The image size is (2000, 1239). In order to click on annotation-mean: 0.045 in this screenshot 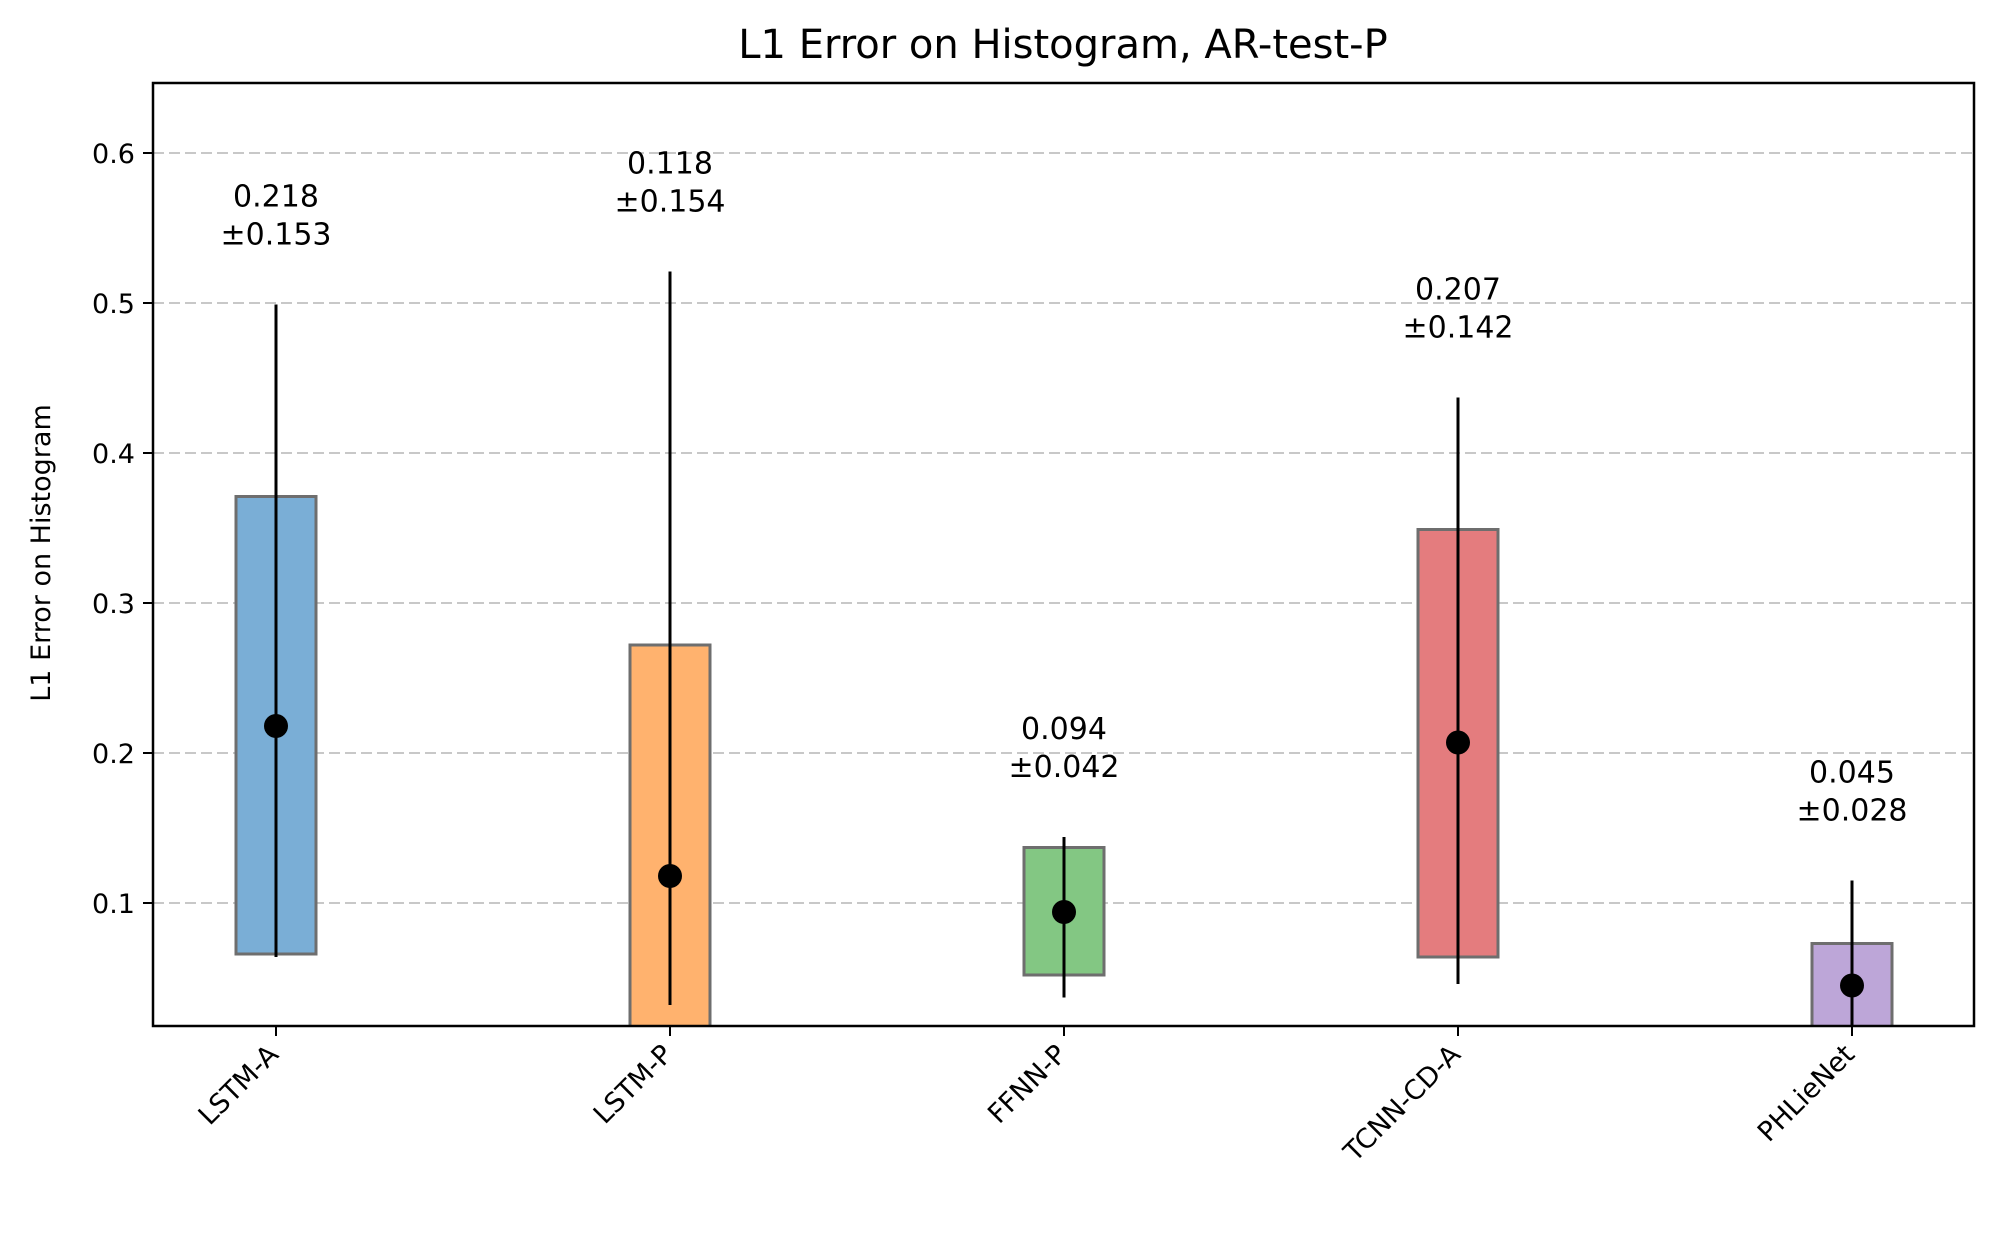, I will do `click(1852, 773)`.